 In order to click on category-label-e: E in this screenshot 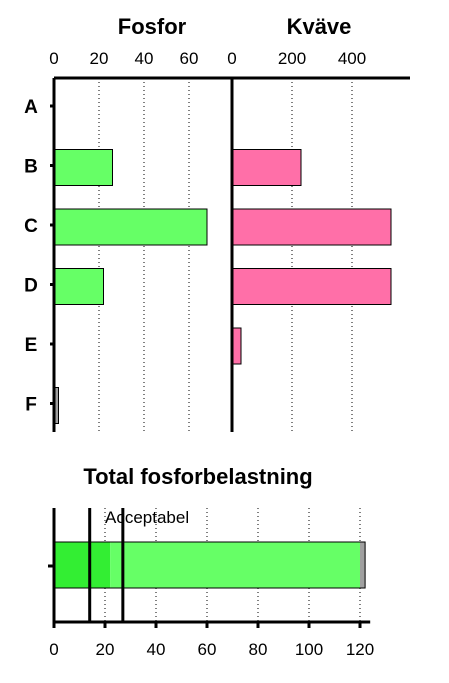, I will do `click(31, 345)`.